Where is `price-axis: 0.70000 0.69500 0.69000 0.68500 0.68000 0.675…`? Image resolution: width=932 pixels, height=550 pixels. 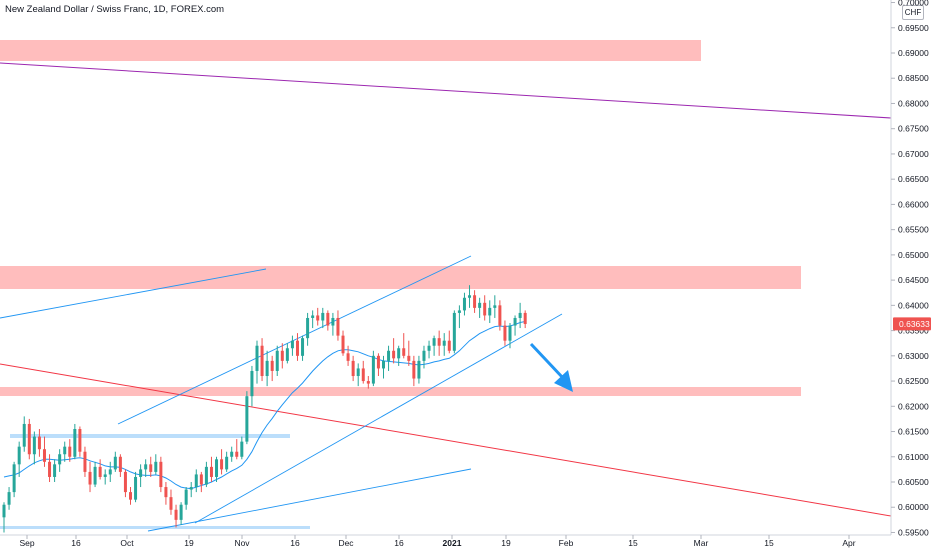 price-axis: 0.70000 0.69500 0.69000 0.68500 0.68000 0.675… is located at coordinates (910, 268).